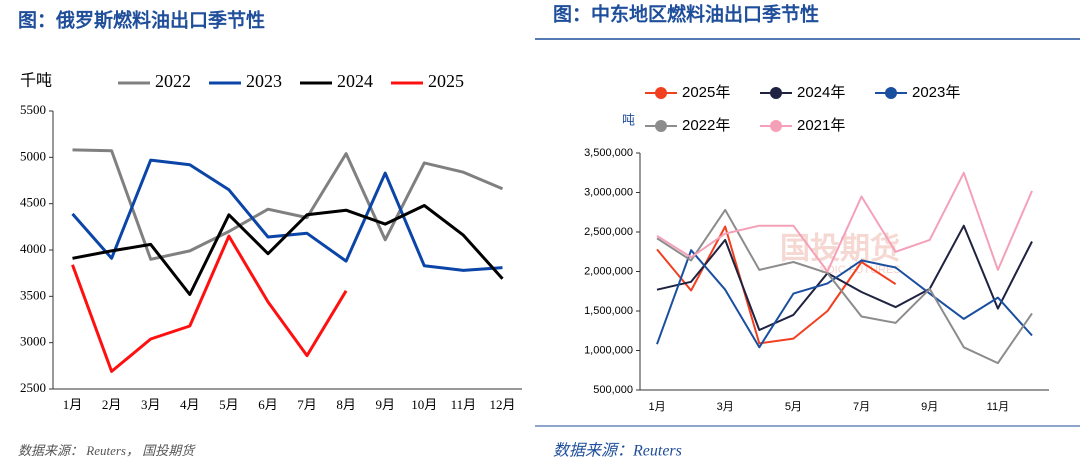  I want to click on x-tick-label: 2月, so click(112, 404).